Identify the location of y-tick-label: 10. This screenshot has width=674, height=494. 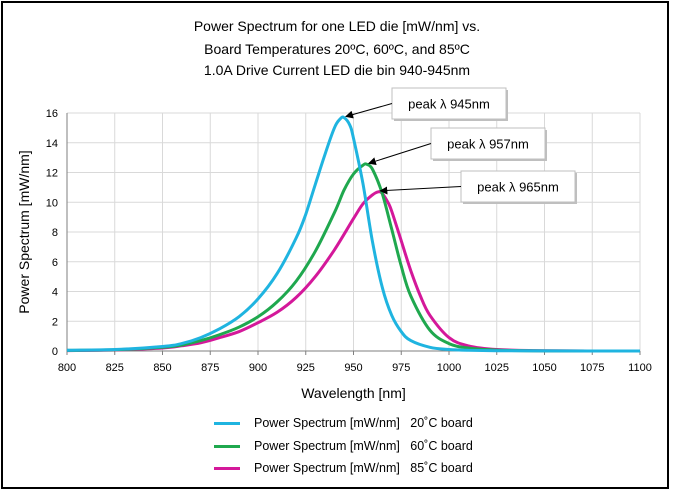
(52, 203).